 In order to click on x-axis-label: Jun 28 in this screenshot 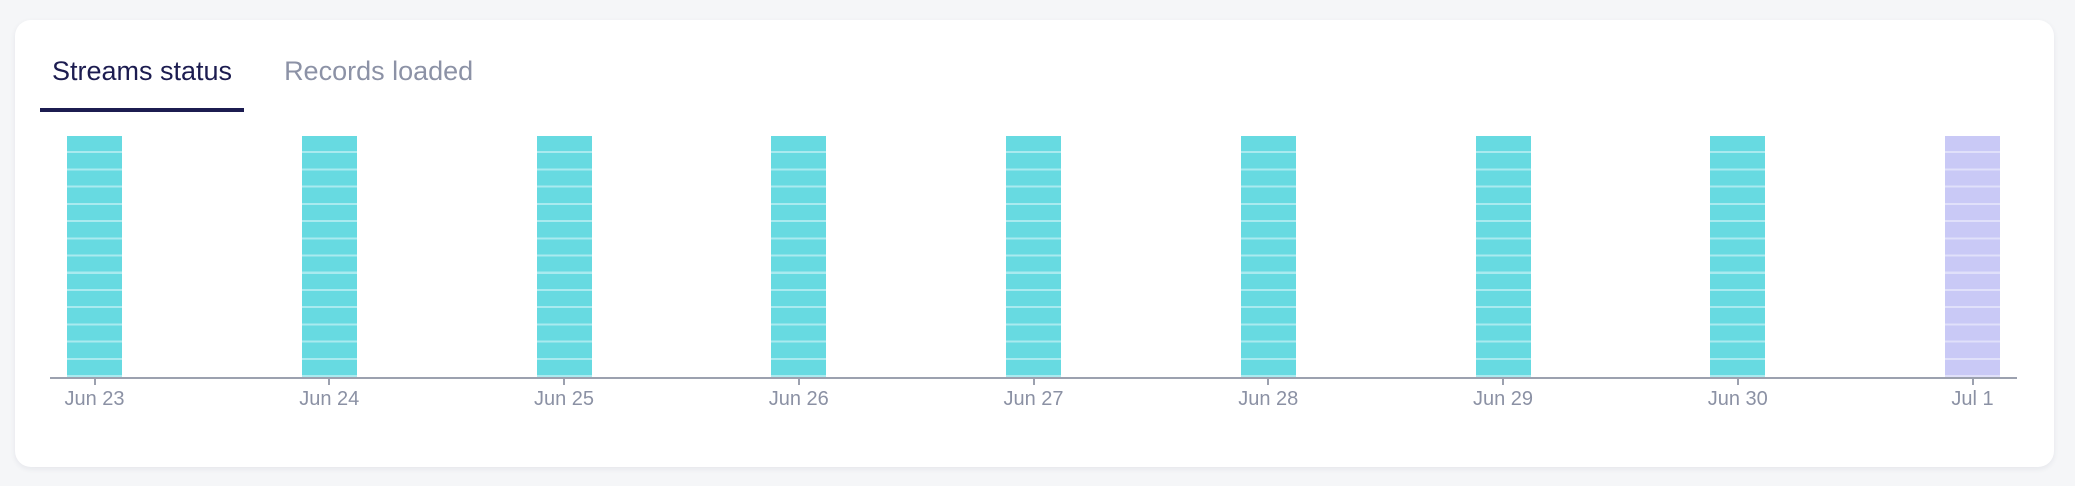, I will do `click(1268, 399)`.